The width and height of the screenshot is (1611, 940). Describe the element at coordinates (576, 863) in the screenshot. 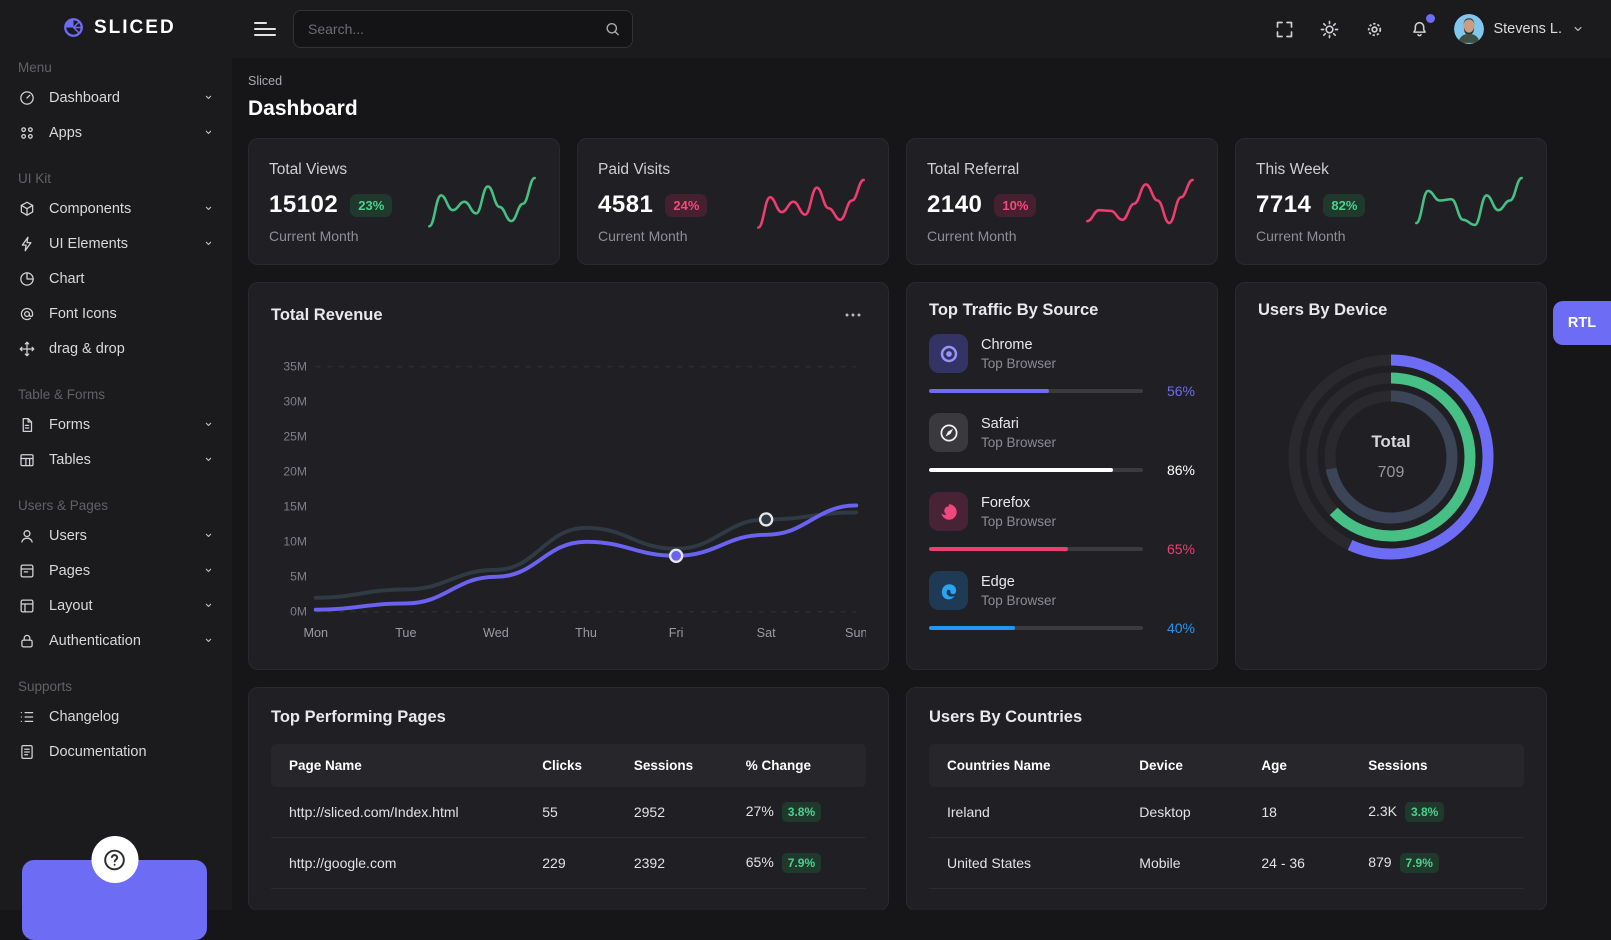

I see `table-cell: 229` at that location.